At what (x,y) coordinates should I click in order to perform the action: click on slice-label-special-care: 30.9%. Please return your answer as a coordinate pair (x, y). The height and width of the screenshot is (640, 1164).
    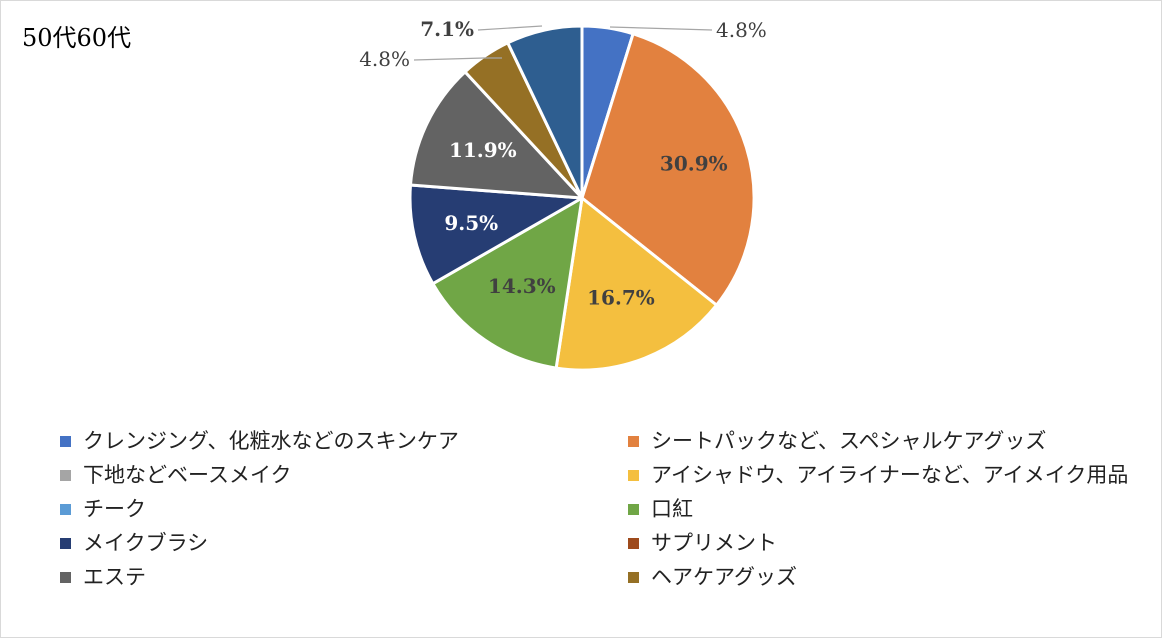
    Looking at the image, I should click on (694, 164).